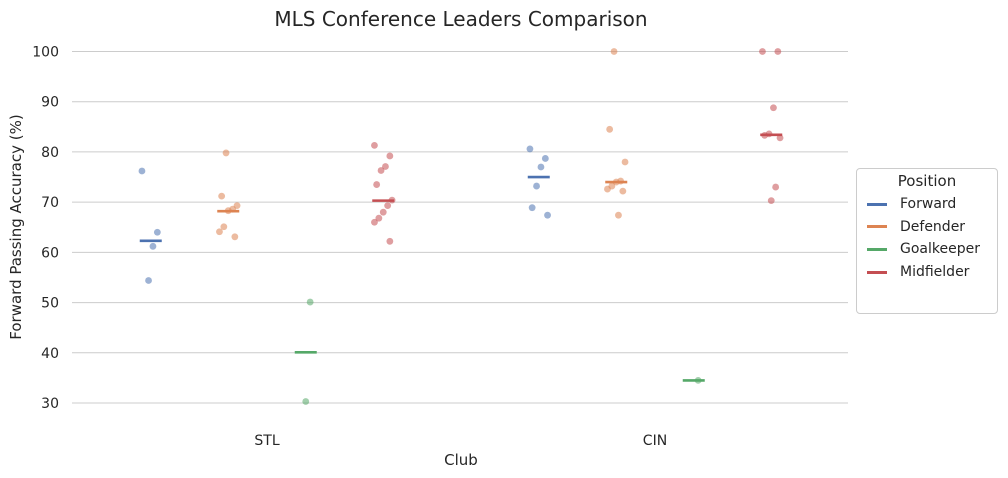 The image size is (1008, 478). I want to click on x-tick-label: STL, so click(266, 441).